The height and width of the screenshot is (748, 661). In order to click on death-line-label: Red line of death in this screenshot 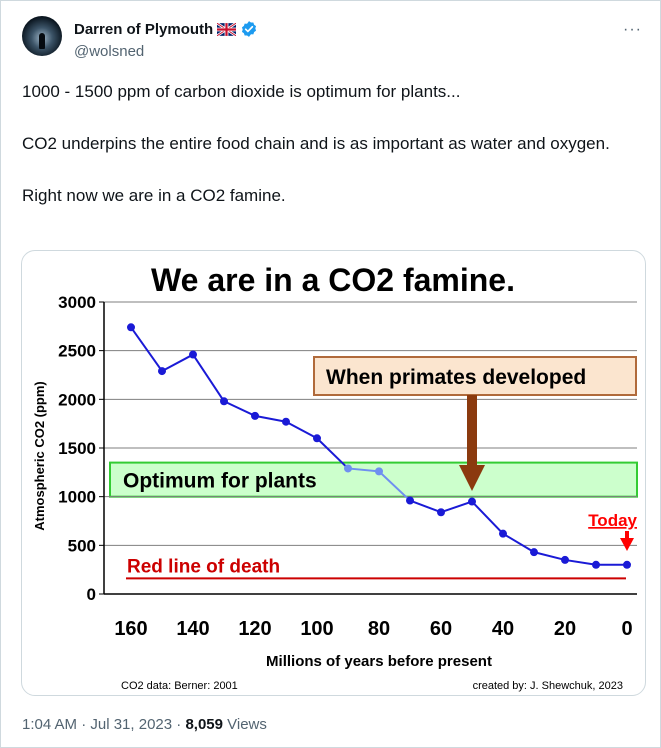, I will do `click(203, 566)`.